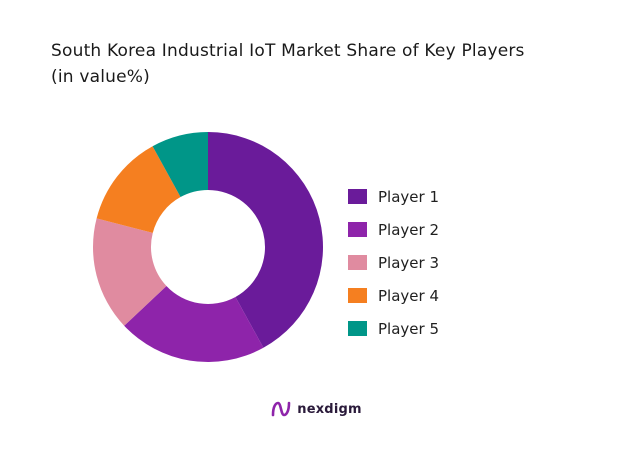 The image size is (633, 454). Describe the element at coordinates (408, 328) in the screenshot. I see `legend-label: Player 5` at that location.